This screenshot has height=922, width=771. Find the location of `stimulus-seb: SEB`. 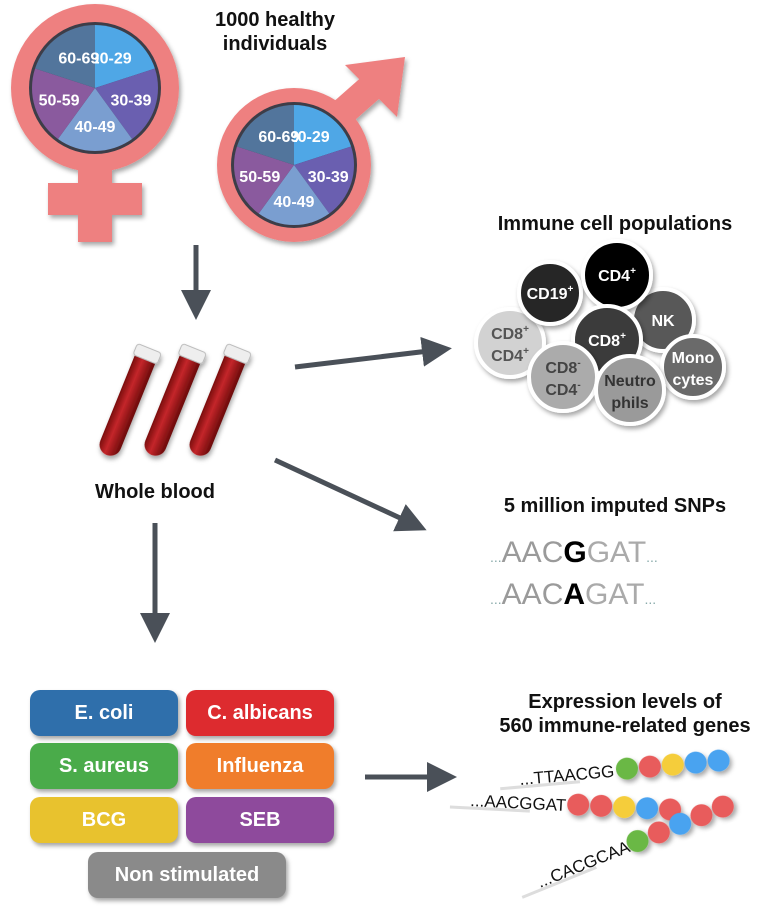

stimulus-seb: SEB is located at coordinates (260, 820).